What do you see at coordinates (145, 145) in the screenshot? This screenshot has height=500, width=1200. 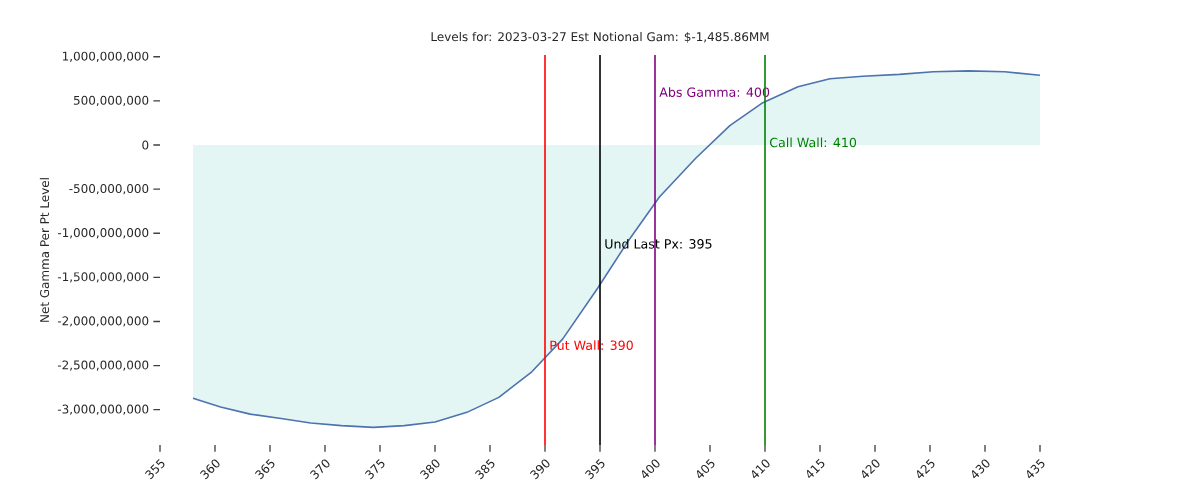 I see `y-tick-label: 0` at bounding box center [145, 145].